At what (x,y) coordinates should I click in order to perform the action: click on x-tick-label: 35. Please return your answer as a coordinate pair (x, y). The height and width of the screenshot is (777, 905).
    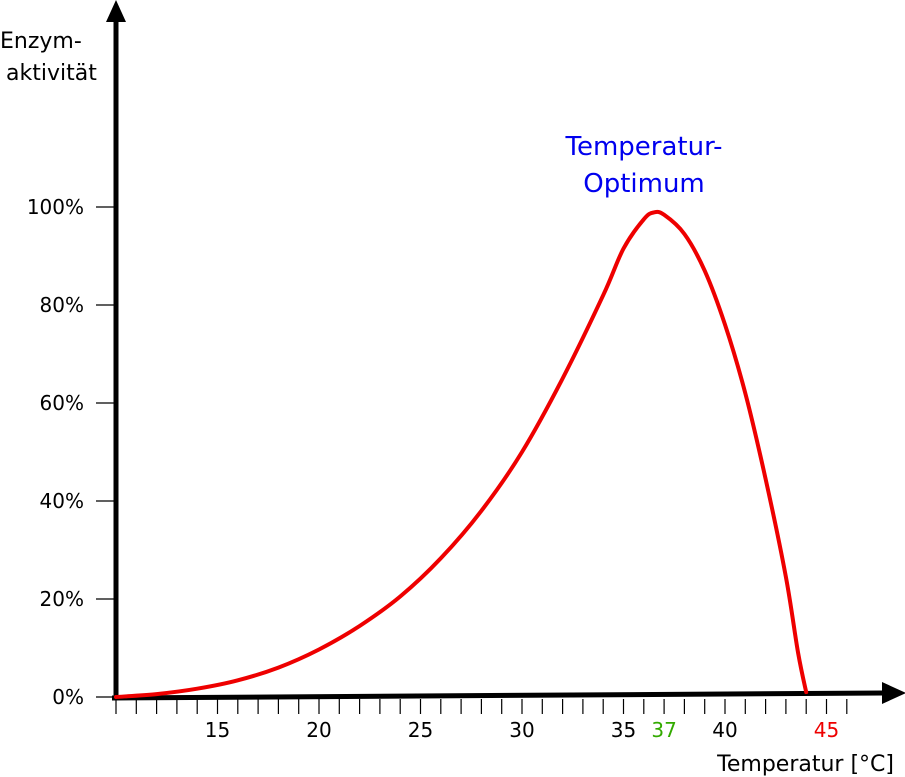
    Looking at the image, I should click on (623, 730).